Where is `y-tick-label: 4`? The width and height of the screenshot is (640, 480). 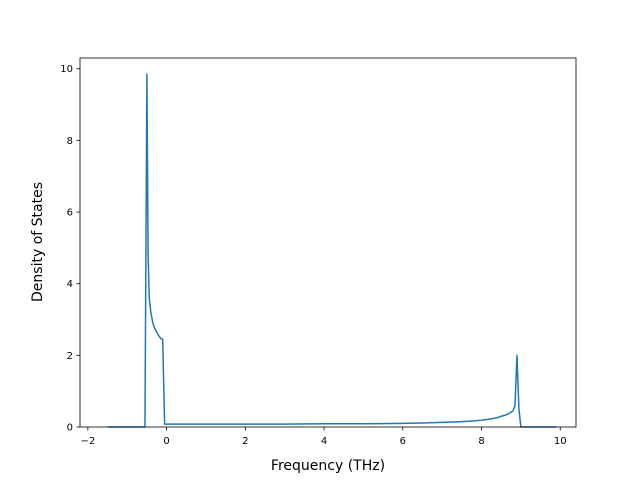 y-tick-label: 4 is located at coordinates (70, 284).